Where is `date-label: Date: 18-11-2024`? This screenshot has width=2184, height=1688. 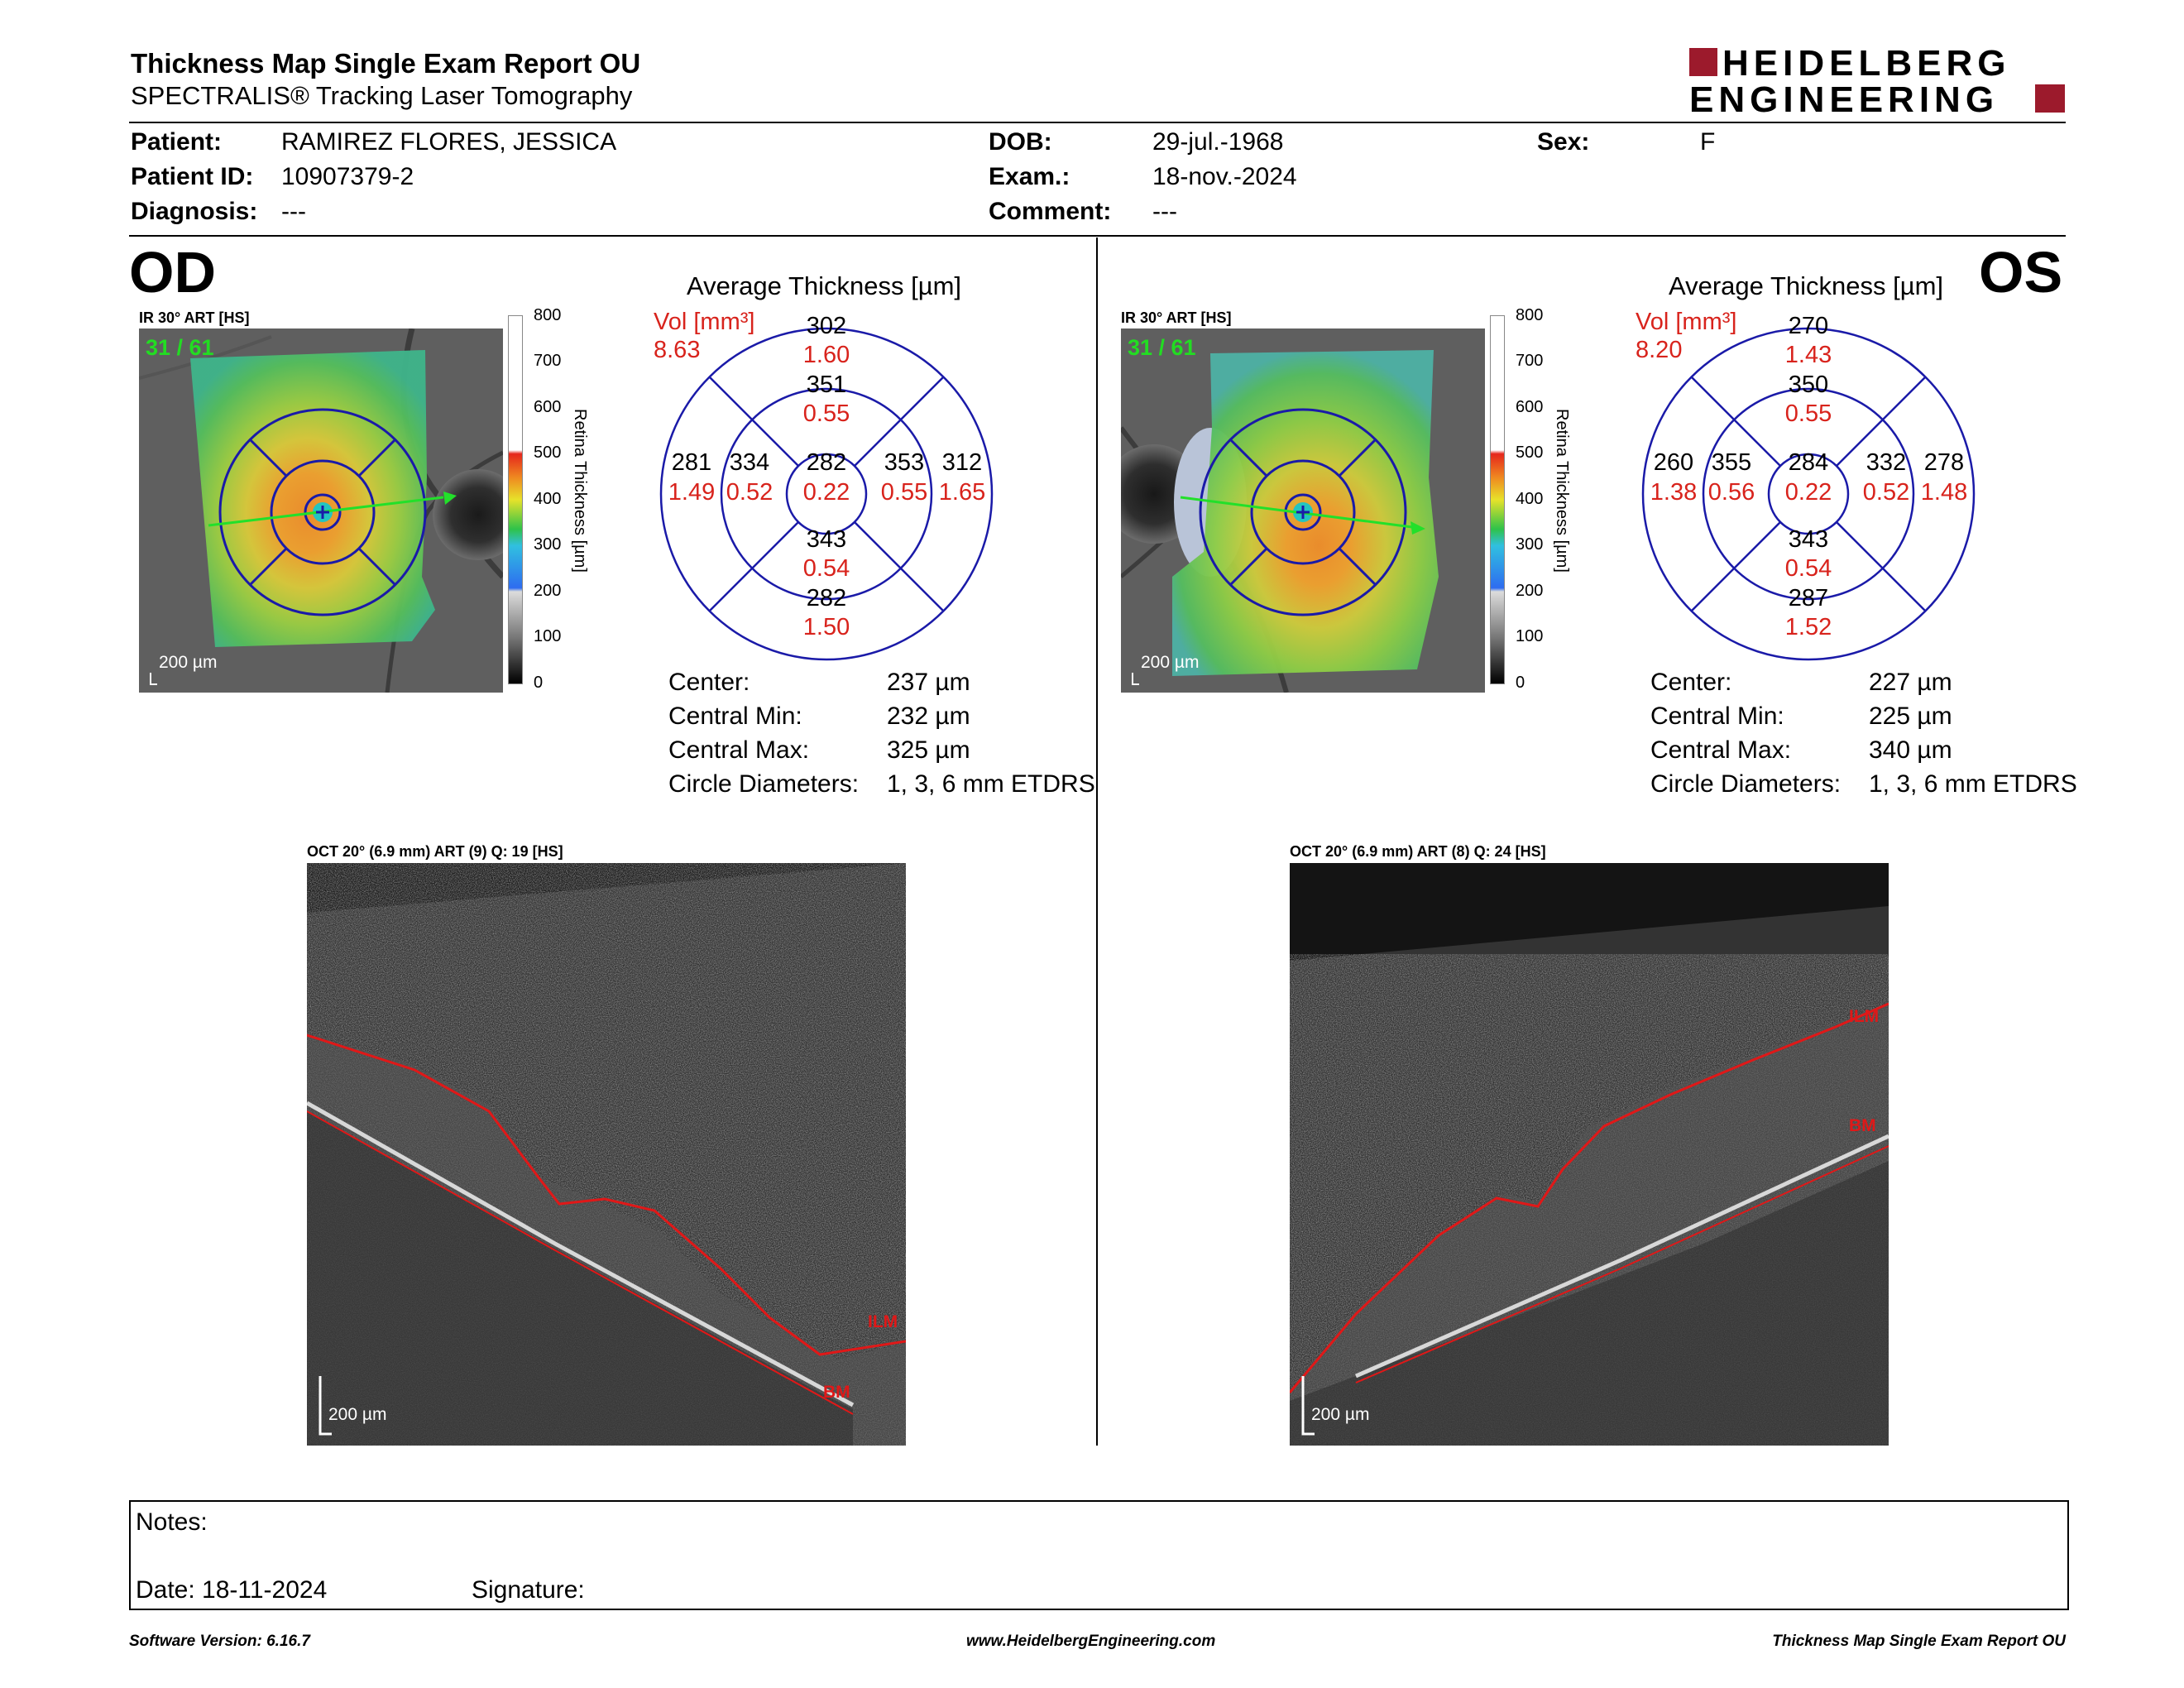
date-label: Date: 18-11-2024 is located at coordinates (232, 1590).